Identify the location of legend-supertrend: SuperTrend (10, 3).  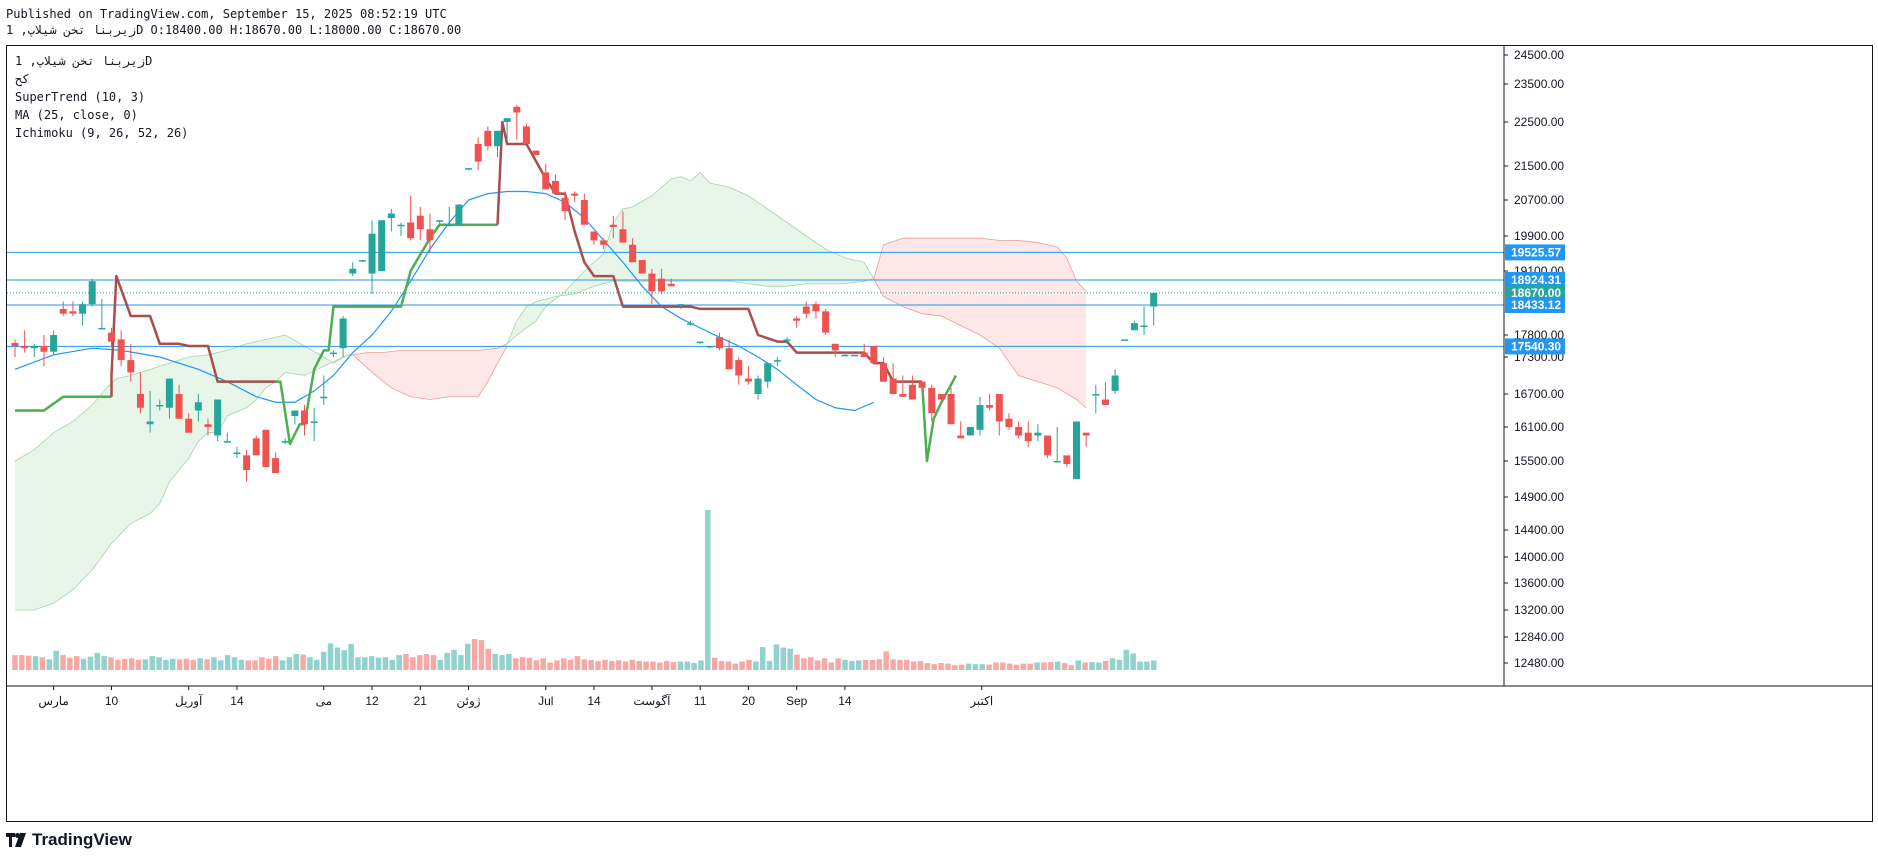
(80, 97).